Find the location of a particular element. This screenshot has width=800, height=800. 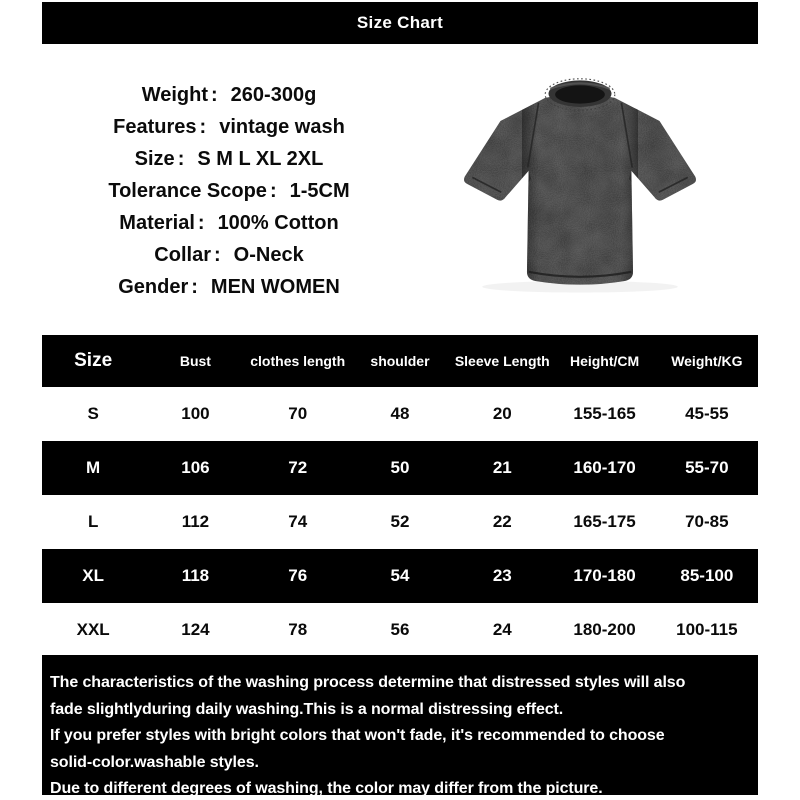

cell-size-label: XL is located at coordinates (93, 575).